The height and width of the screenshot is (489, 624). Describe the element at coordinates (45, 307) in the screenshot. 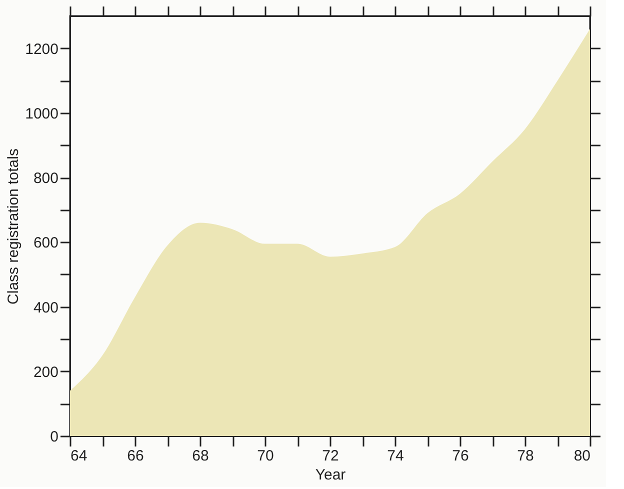

I see `y-tick-label: 400` at that location.